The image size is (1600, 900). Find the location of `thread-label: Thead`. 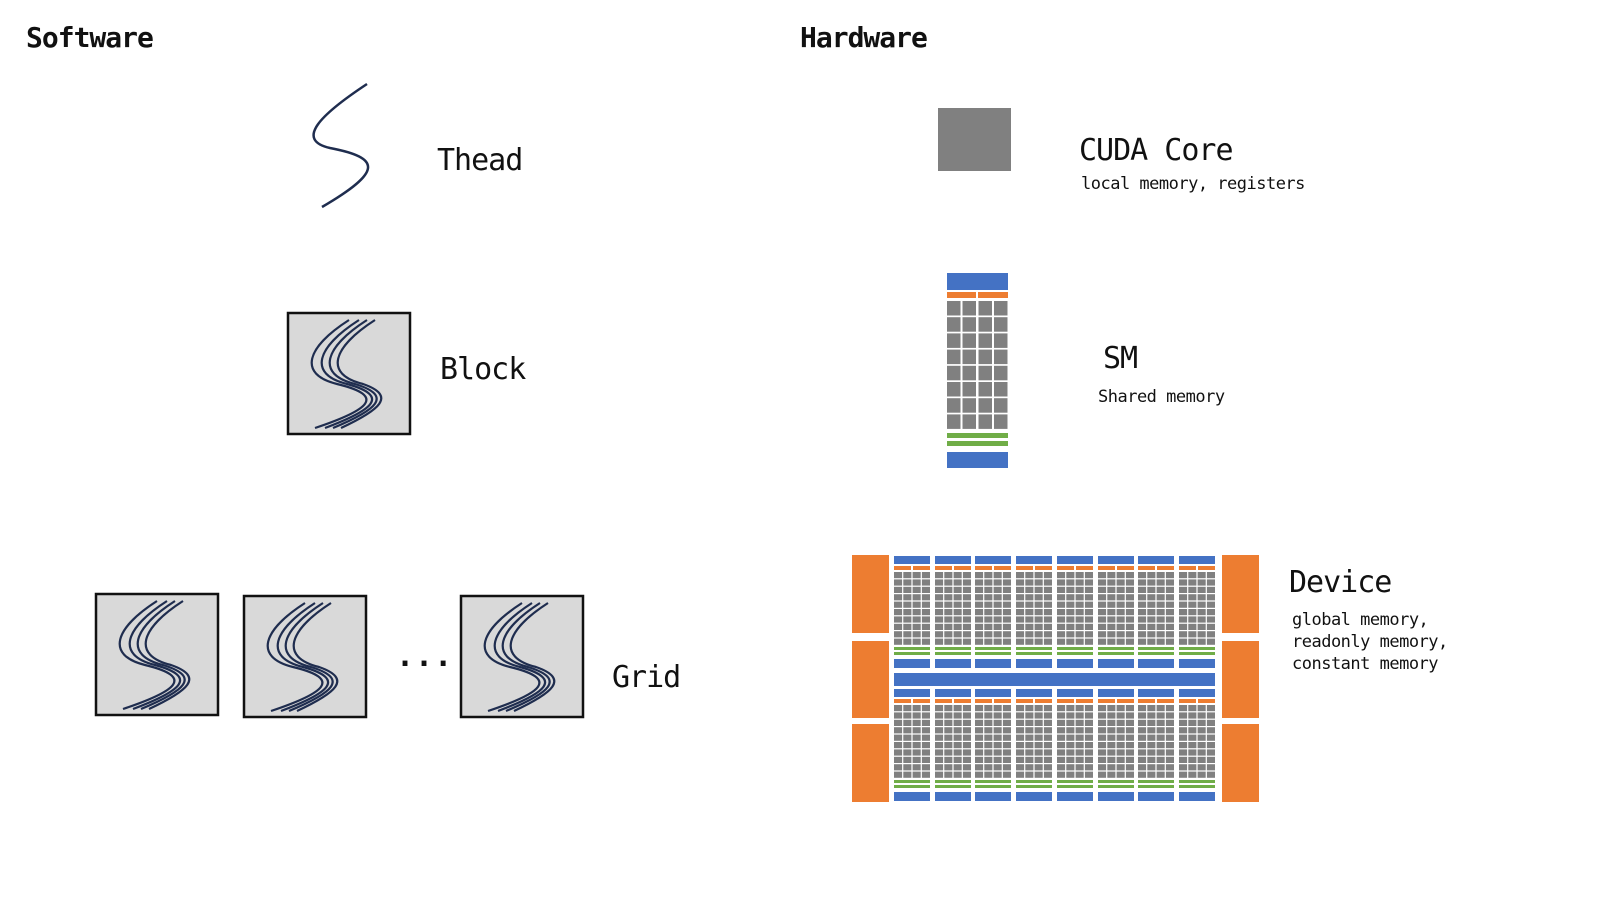

thread-label: Thead is located at coordinates (480, 160).